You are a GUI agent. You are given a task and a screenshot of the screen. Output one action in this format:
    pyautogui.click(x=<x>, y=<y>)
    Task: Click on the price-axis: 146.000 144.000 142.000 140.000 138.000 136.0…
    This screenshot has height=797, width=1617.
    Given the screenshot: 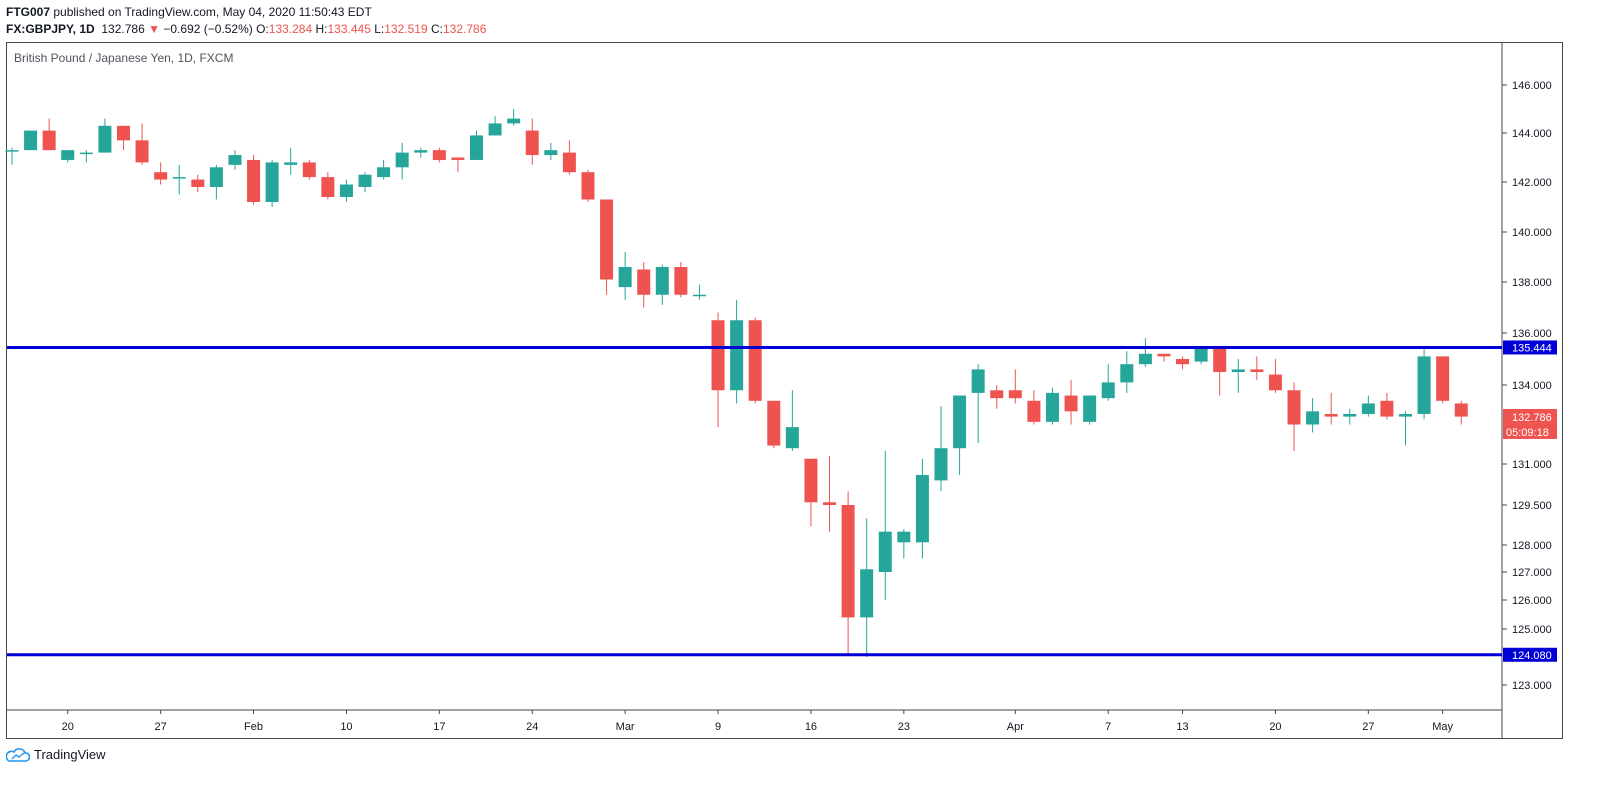 What is the action you would take?
    pyautogui.click(x=1529, y=386)
    